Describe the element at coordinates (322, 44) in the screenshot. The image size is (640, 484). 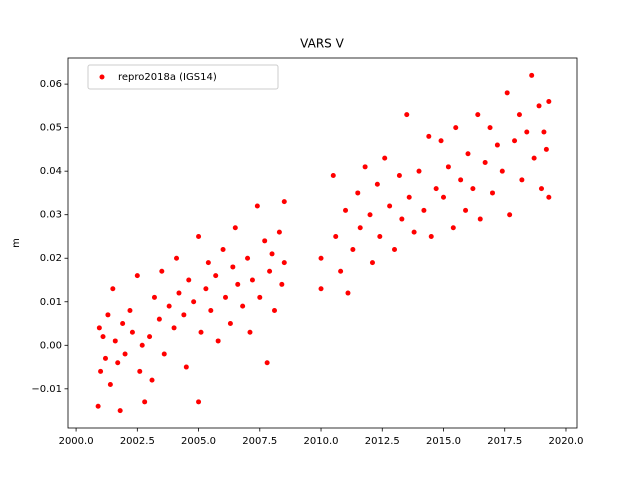
I see `chart-title: VARS V` at that location.